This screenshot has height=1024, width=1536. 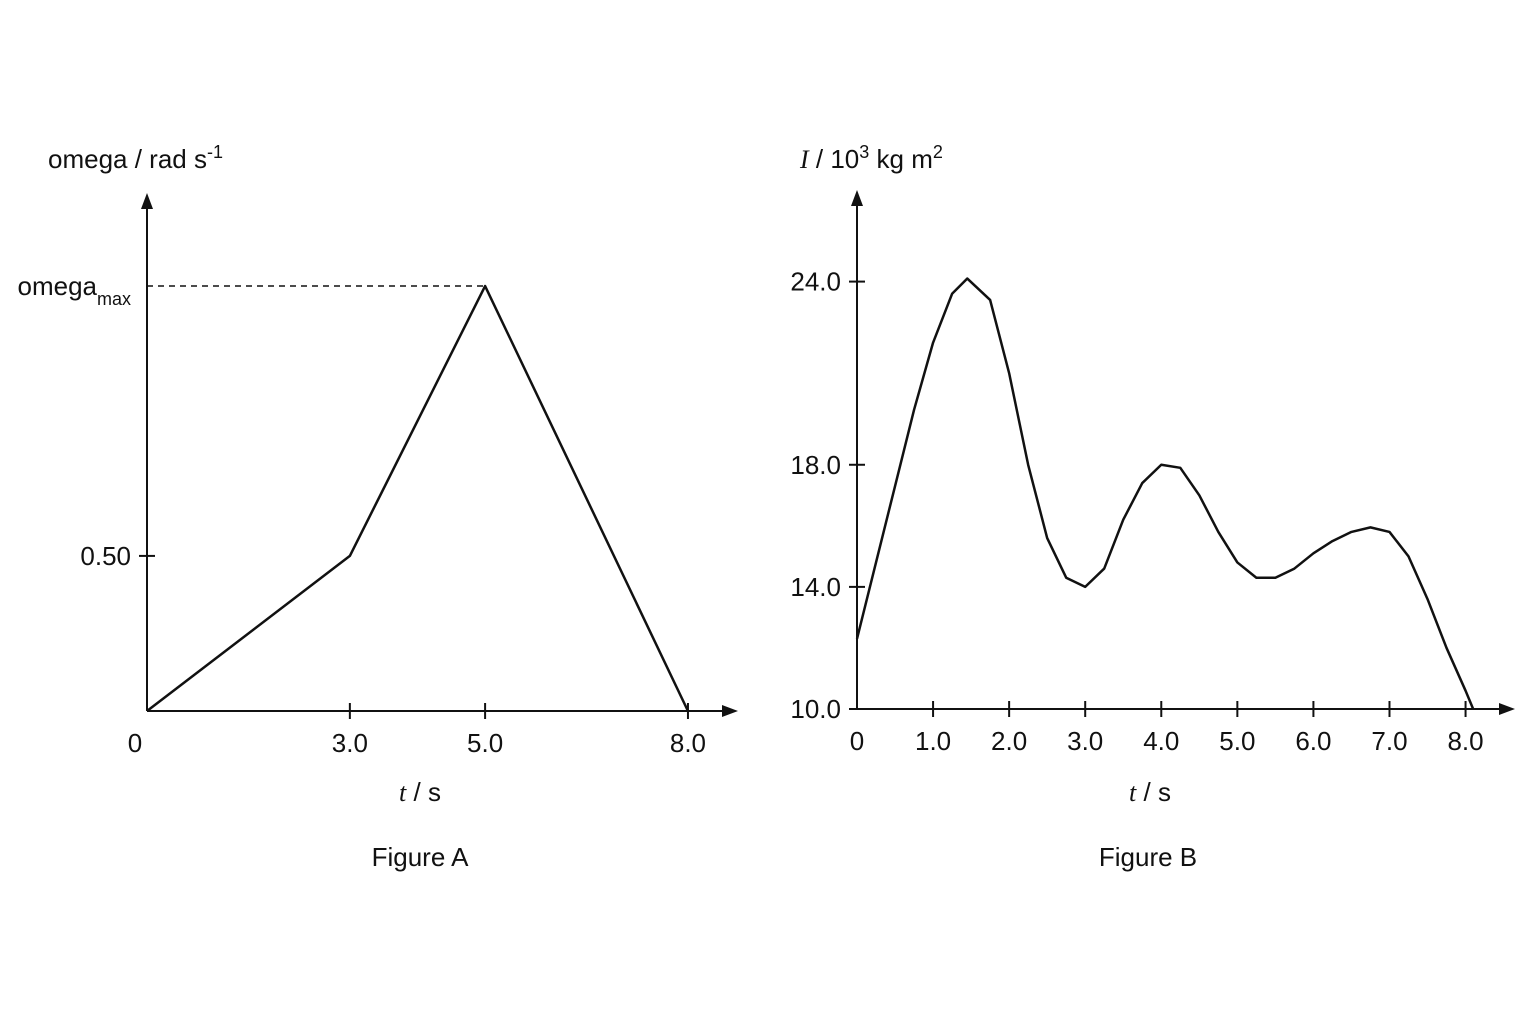 What do you see at coordinates (804, 159) in the screenshot?
I see `label-part: I` at bounding box center [804, 159].